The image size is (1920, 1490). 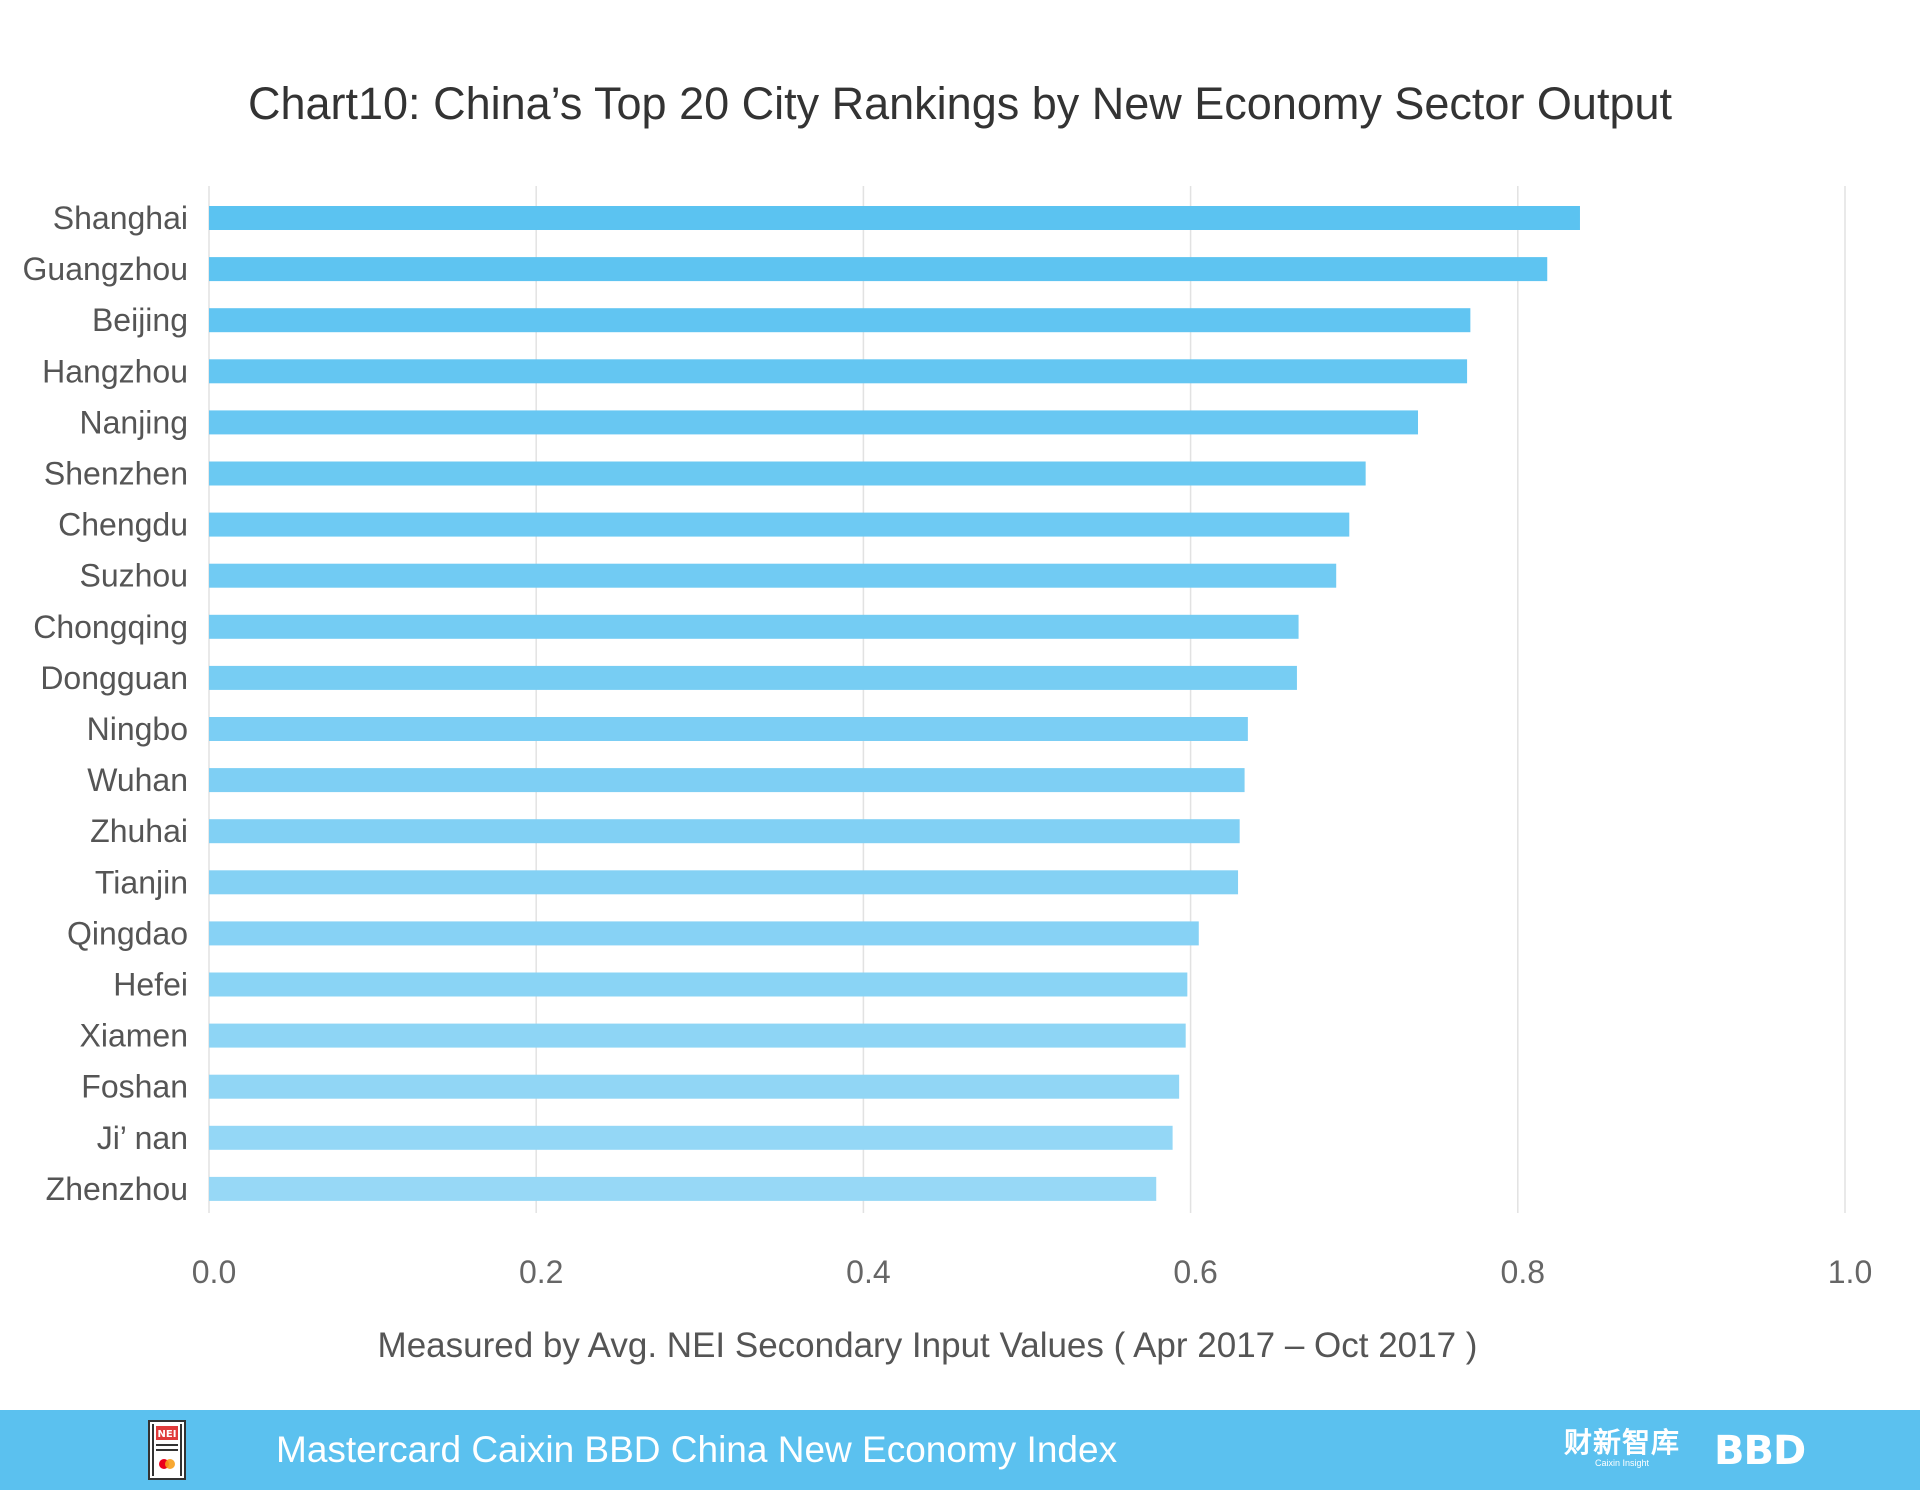 I want to click on category-label: Chengdu, so click(x=123, y=525).